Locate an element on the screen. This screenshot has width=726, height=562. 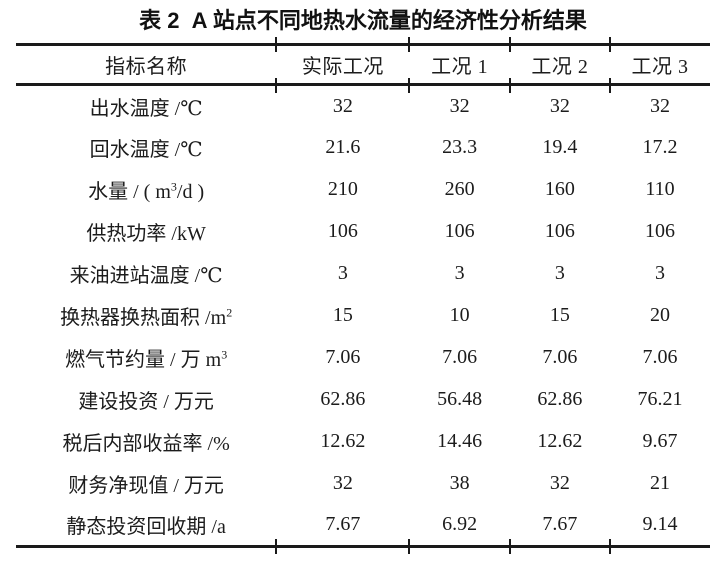
cell-value: 160 is located at coordinates (559, 189).